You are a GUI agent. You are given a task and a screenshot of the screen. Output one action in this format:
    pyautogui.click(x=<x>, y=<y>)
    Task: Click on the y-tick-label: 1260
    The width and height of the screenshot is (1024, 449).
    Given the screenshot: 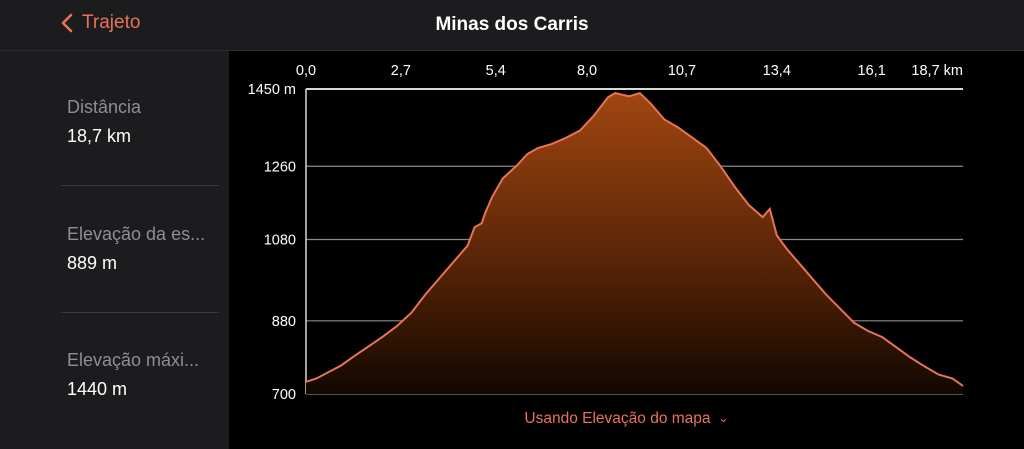 What is the action you would take?
    pyautogui.click(x=280, y=167)
    